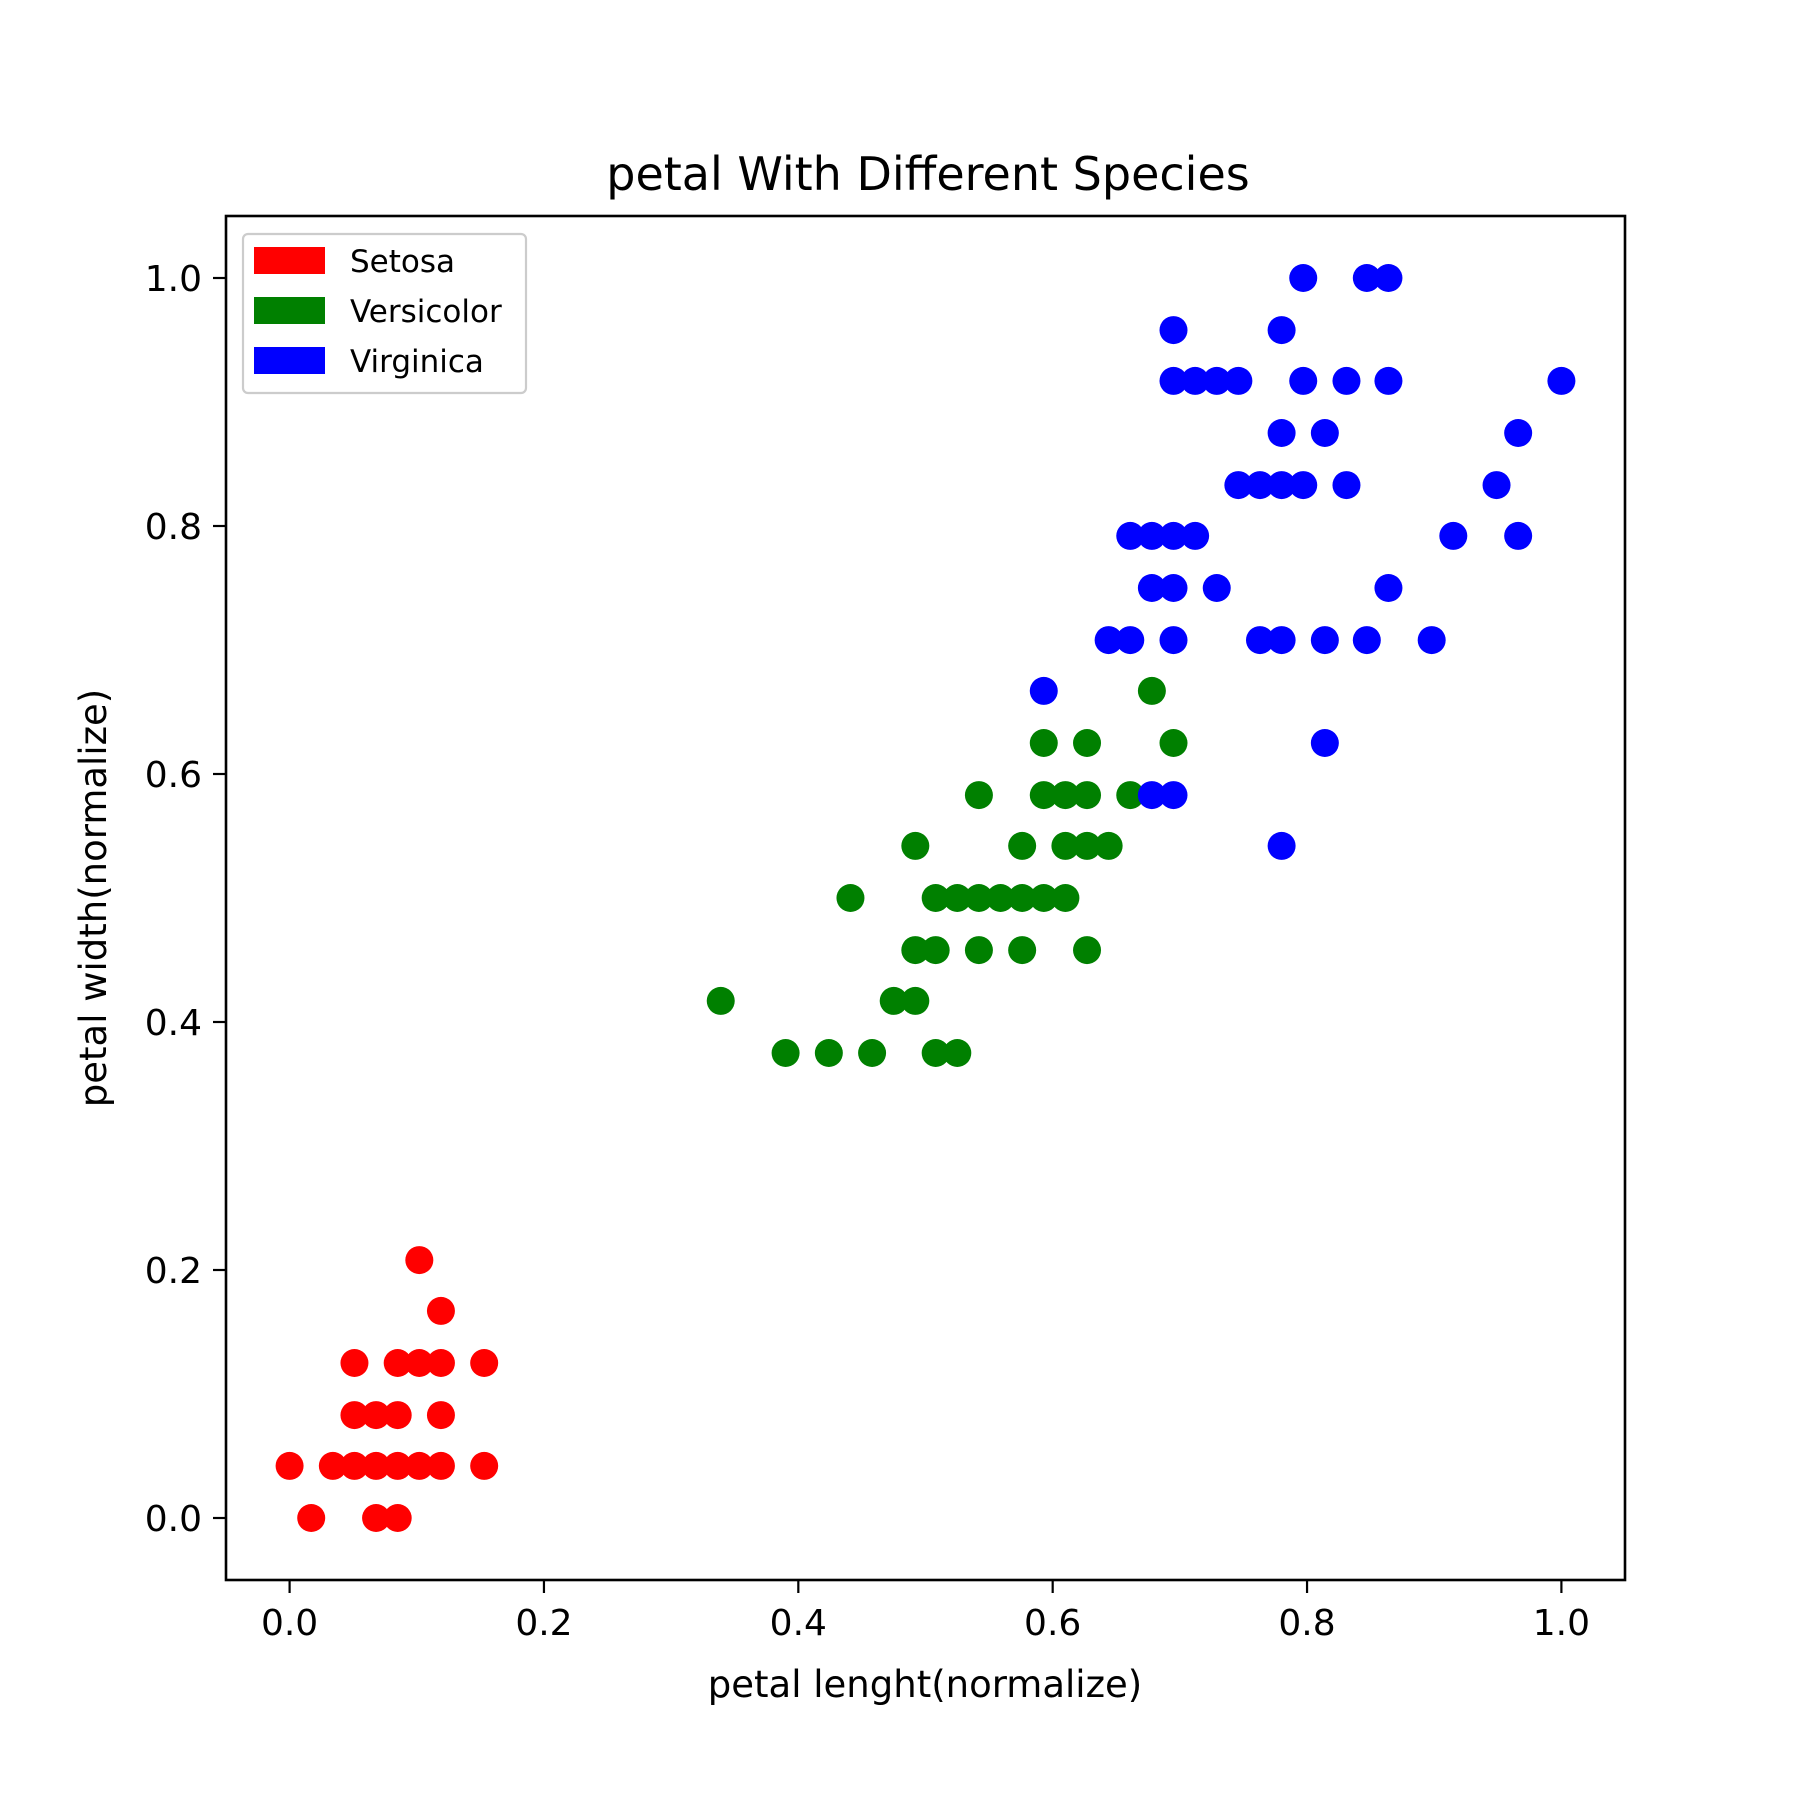 This screenshot has width=1800, height=1800. I want to click on x-tick-label: 1.0, so click(1561, 1623).